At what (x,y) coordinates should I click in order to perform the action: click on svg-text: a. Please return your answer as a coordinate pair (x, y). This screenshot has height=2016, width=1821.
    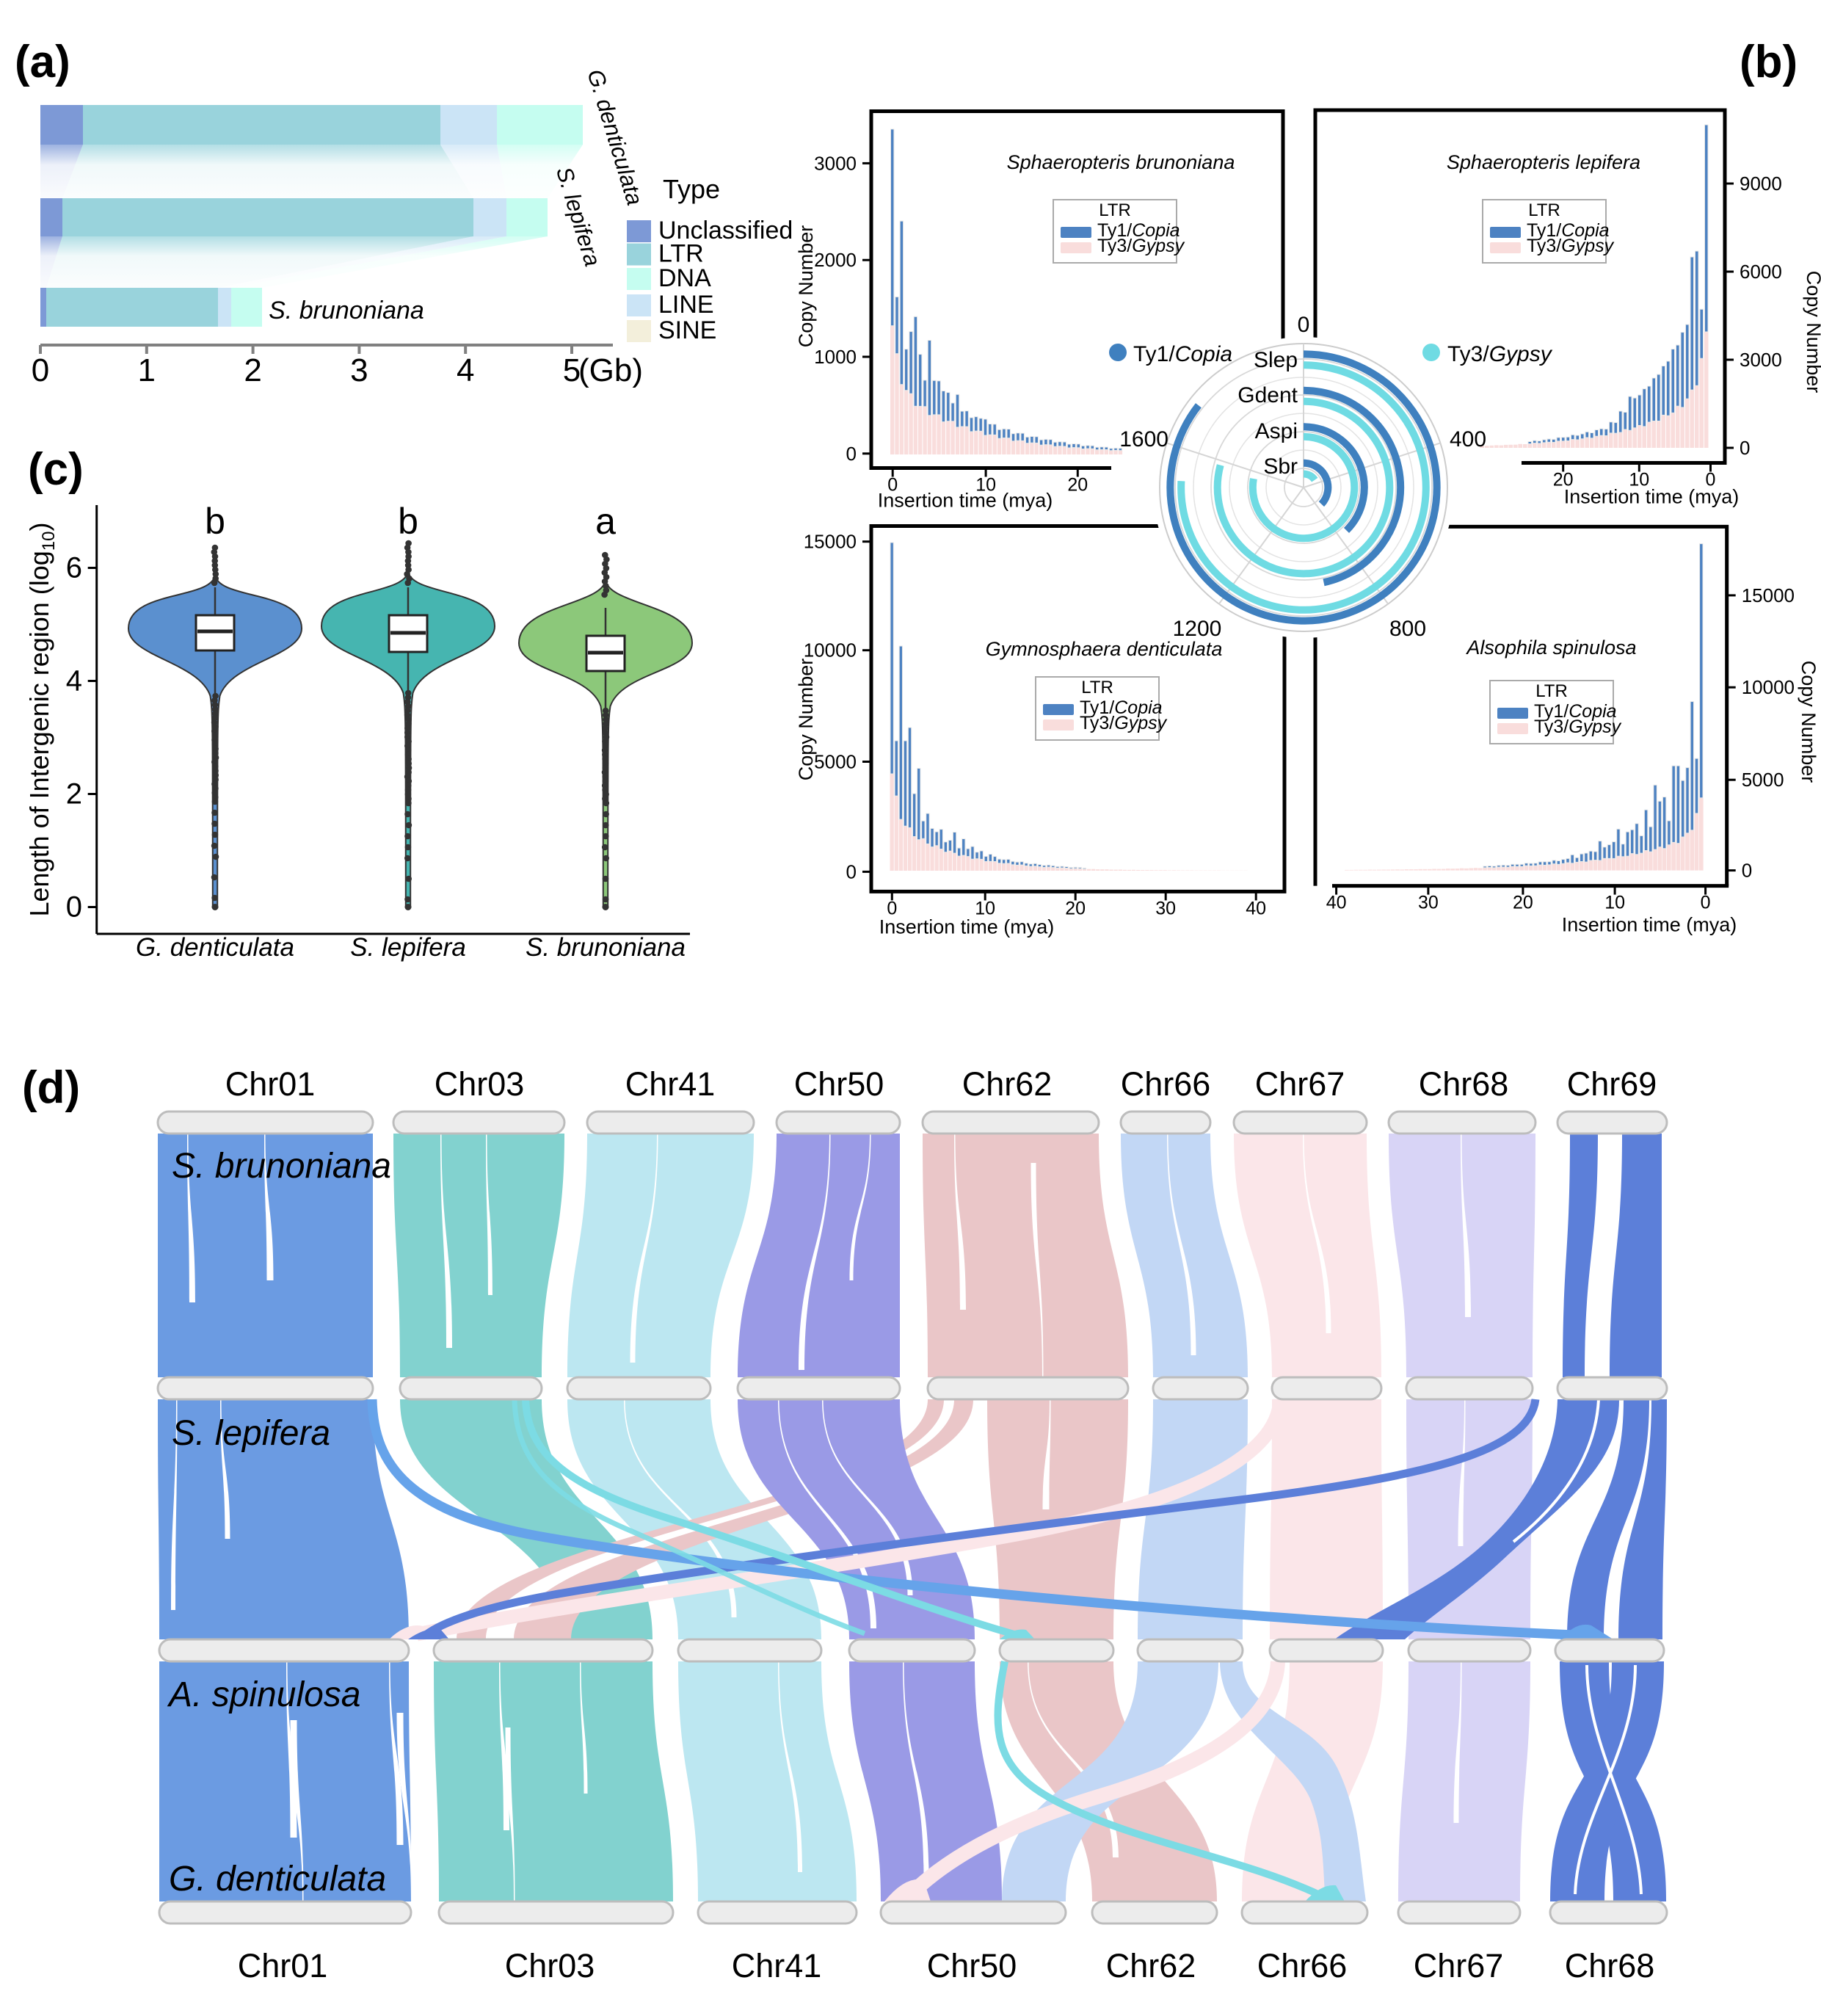
    Looking at the image, I should click on (605, 521).